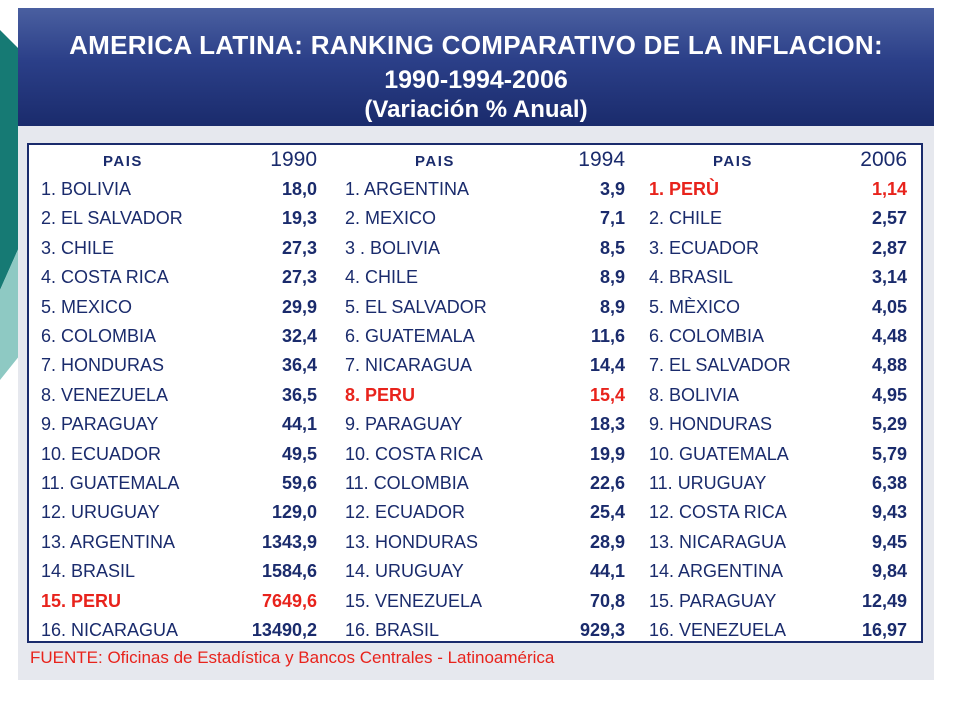 This screenshot has height=720, width=960. What do you see at coordinates (489, 248) in the screenshot?
I see `table-row: 3 . BOLIVIA 8,5` at bounding box center [489, 248].